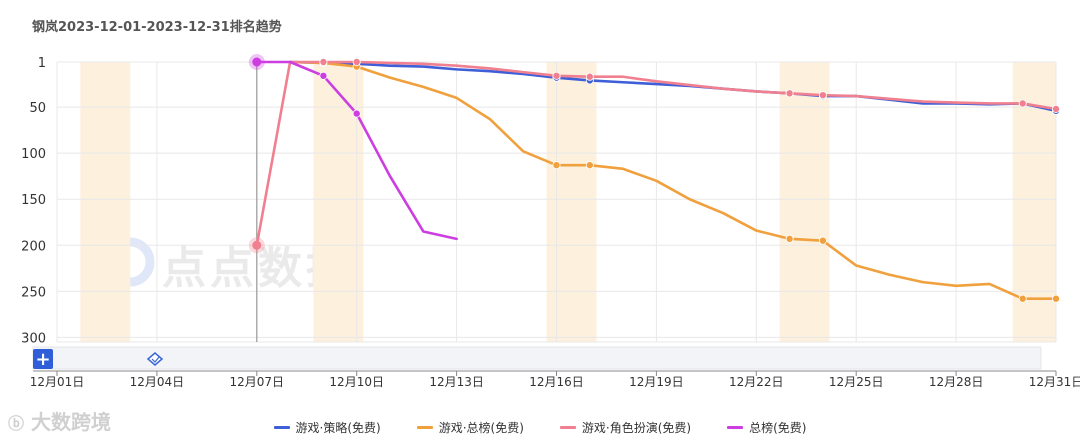 The height and width of the screenshot is (440, 1080). Describe the element at coordinates (70, 422) in the screenshot. I see `watermark-corner-text: 大数跨境` at that location.